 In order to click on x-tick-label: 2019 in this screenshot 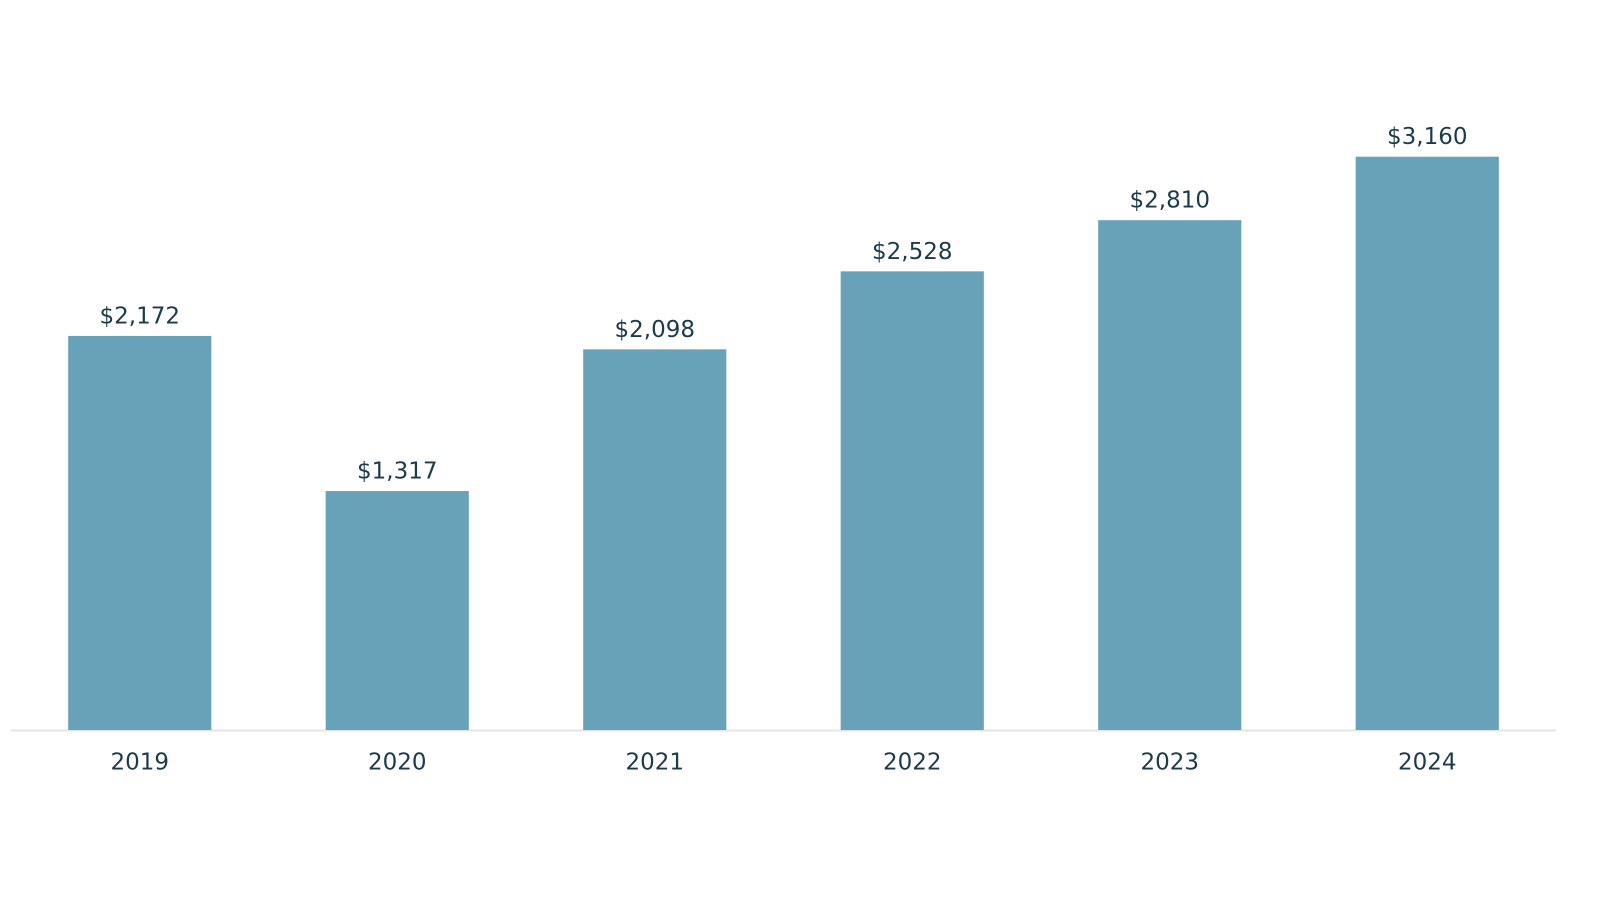, I will do `click(139, 763)`.